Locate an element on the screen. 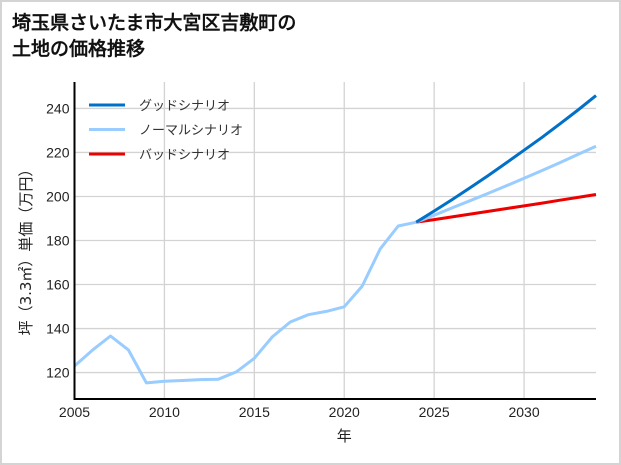  x-tick-label: 2015 is located at coordinates (254, 412).